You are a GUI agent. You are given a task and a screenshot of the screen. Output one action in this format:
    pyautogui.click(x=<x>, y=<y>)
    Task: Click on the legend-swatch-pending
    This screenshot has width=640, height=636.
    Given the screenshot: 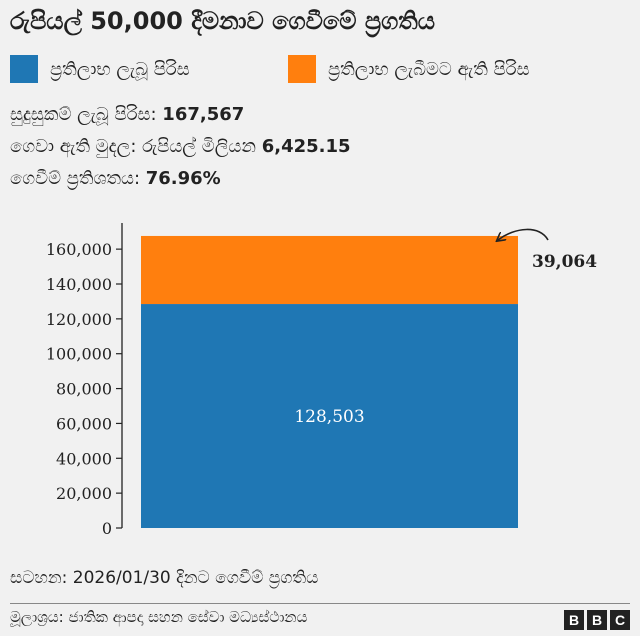 What is the action you would take?
    pyautogui.click(x=302, y=69)
    